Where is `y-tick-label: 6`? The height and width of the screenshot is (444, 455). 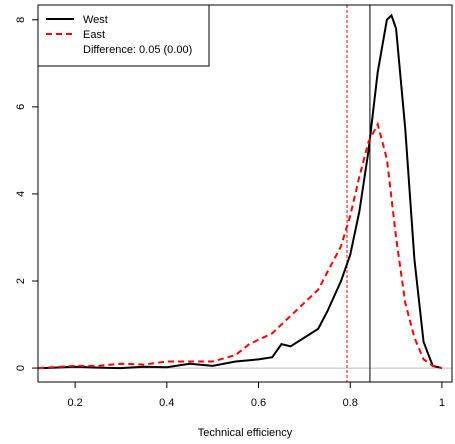
y-tick-label: 6 is located at coordinates (21, 107).